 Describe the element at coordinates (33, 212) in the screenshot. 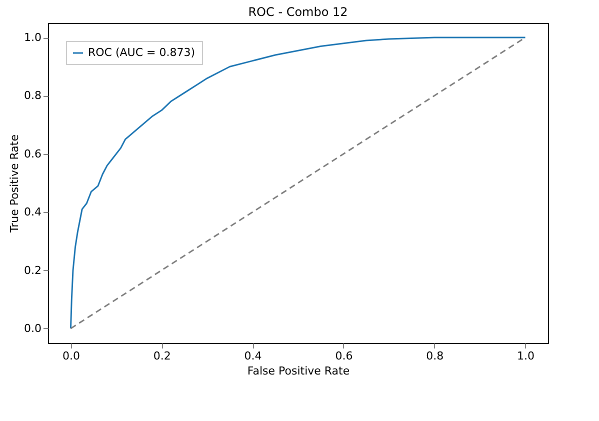

I see `y-tick-label: 0.4` at that location.